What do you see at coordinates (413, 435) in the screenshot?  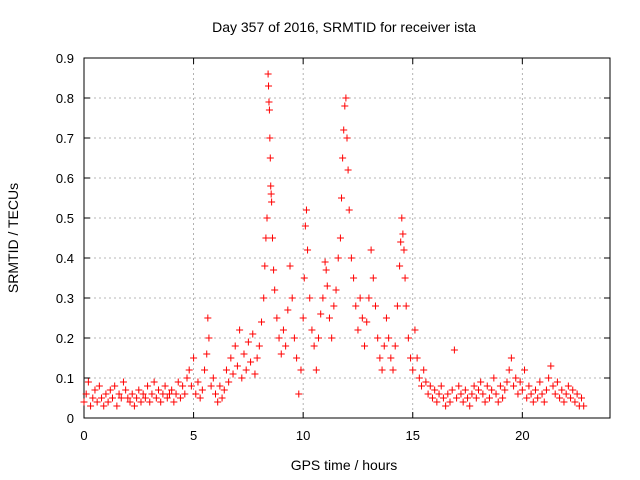 I see `x-tick-label: 15` at bounding box center [413, 435].